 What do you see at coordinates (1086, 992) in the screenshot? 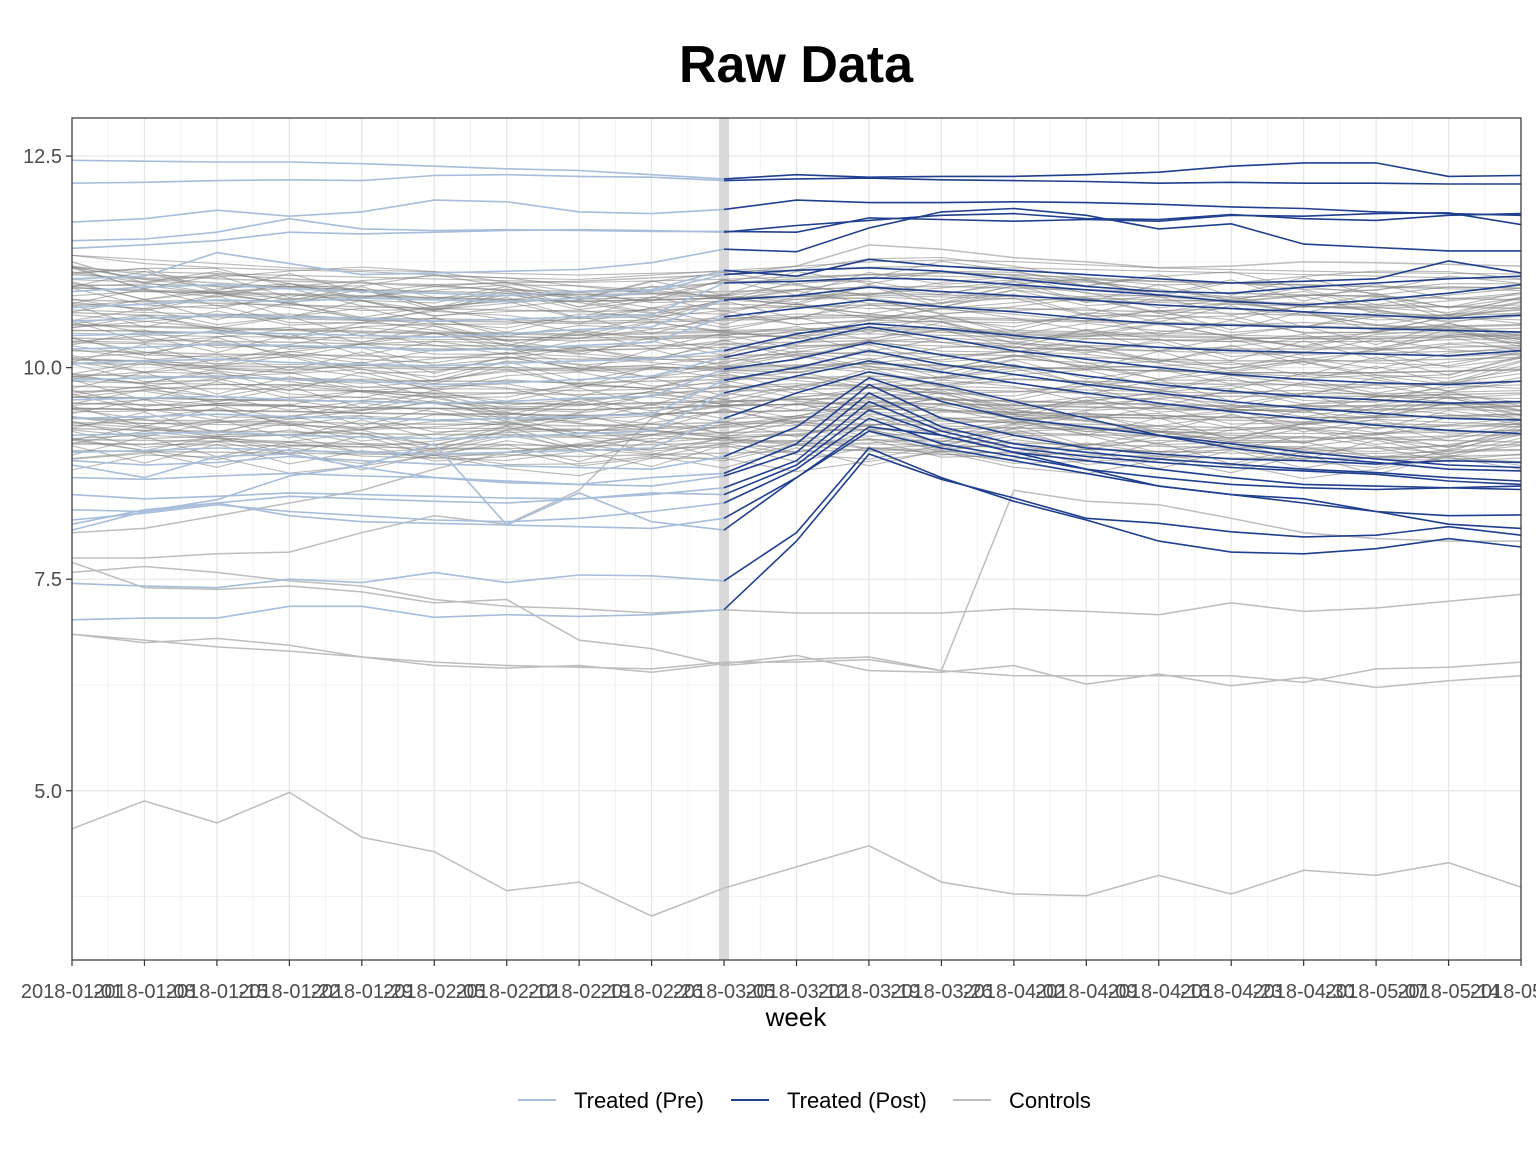
I see `x-tick-label: 2018-04-09` at bounding box center [1086, 992].